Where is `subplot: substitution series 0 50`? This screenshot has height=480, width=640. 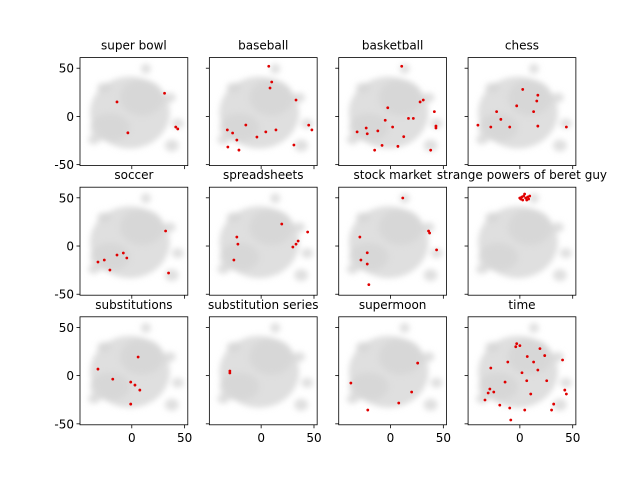
subplot: substitution series 0 50 is located at coordinates (263, 371).